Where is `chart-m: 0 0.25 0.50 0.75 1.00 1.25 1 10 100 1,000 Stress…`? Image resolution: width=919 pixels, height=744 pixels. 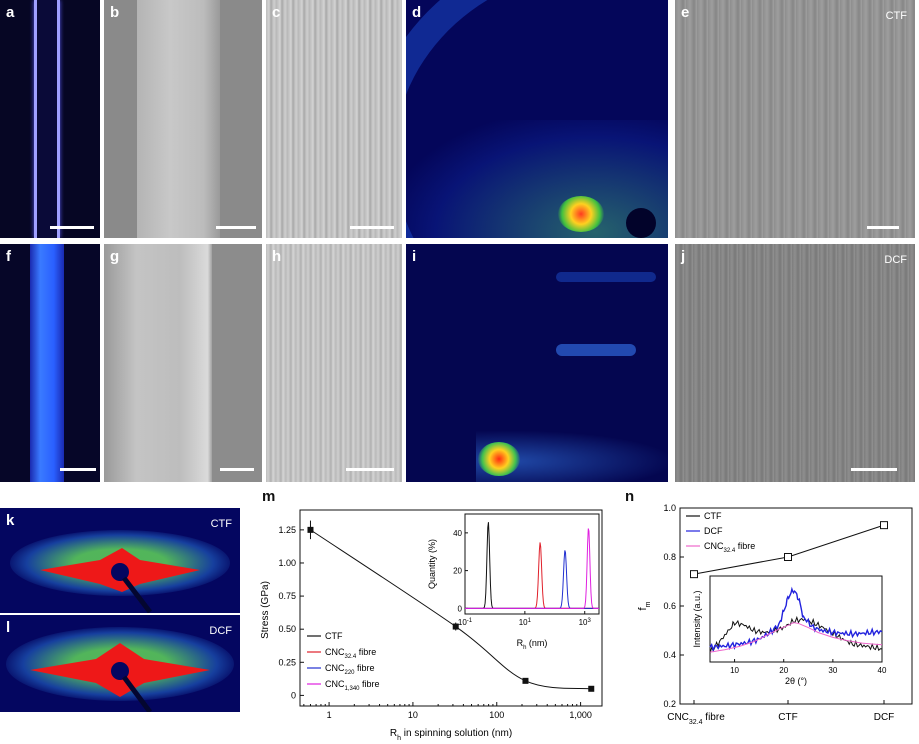
chart-m: 0 0.25 0.50 0.75 1.00 1.25 1 10 100 1,000 Stress… is located at coordinates (431, 625).